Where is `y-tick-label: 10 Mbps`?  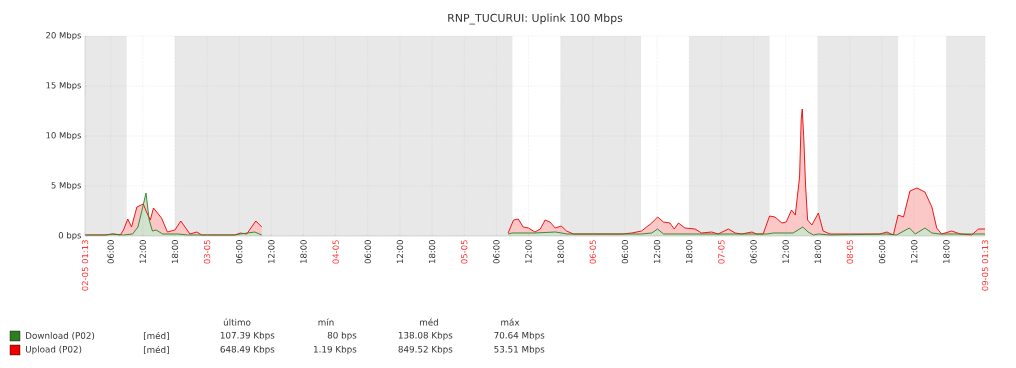 y-tick-label: 10 Mbps is located at coordinates (64, 136).